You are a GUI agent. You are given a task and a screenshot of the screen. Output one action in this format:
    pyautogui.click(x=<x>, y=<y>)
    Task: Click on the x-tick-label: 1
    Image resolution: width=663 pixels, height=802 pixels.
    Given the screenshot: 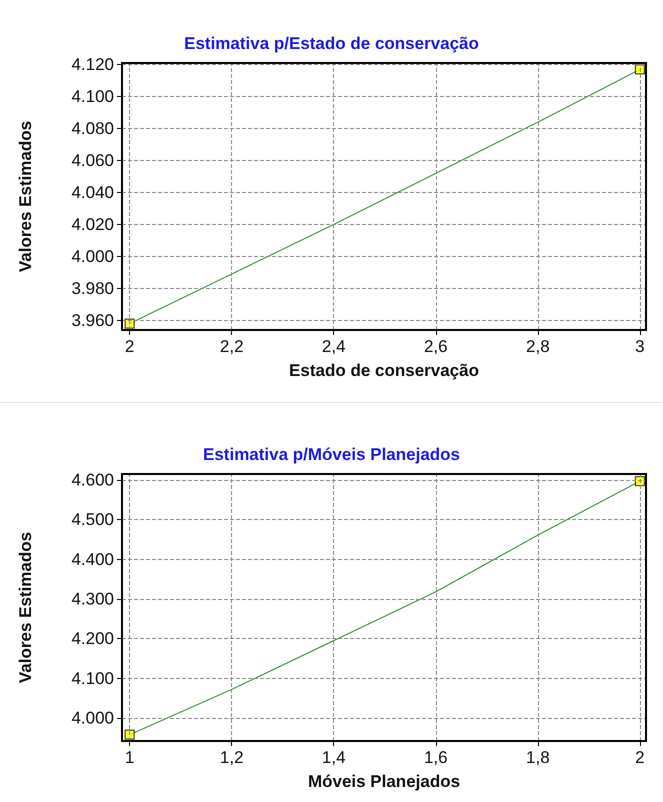 What is the action you would take?
    pyautogui.click(x=129, y=757)
    